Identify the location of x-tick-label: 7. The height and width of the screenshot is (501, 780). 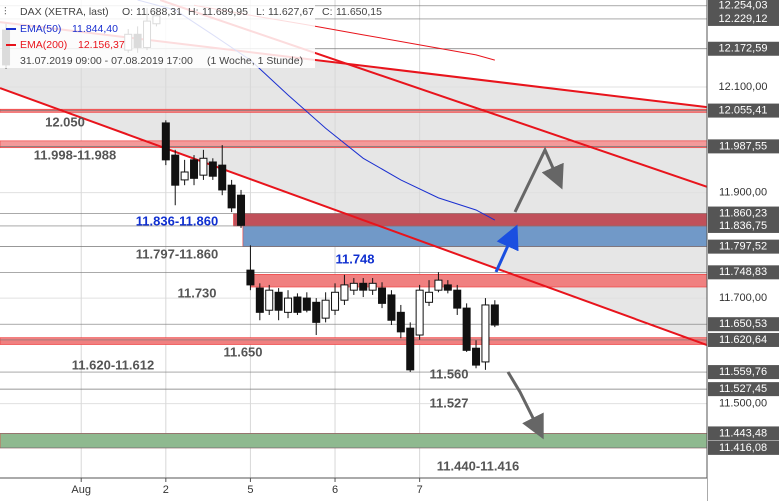
(420, 490).